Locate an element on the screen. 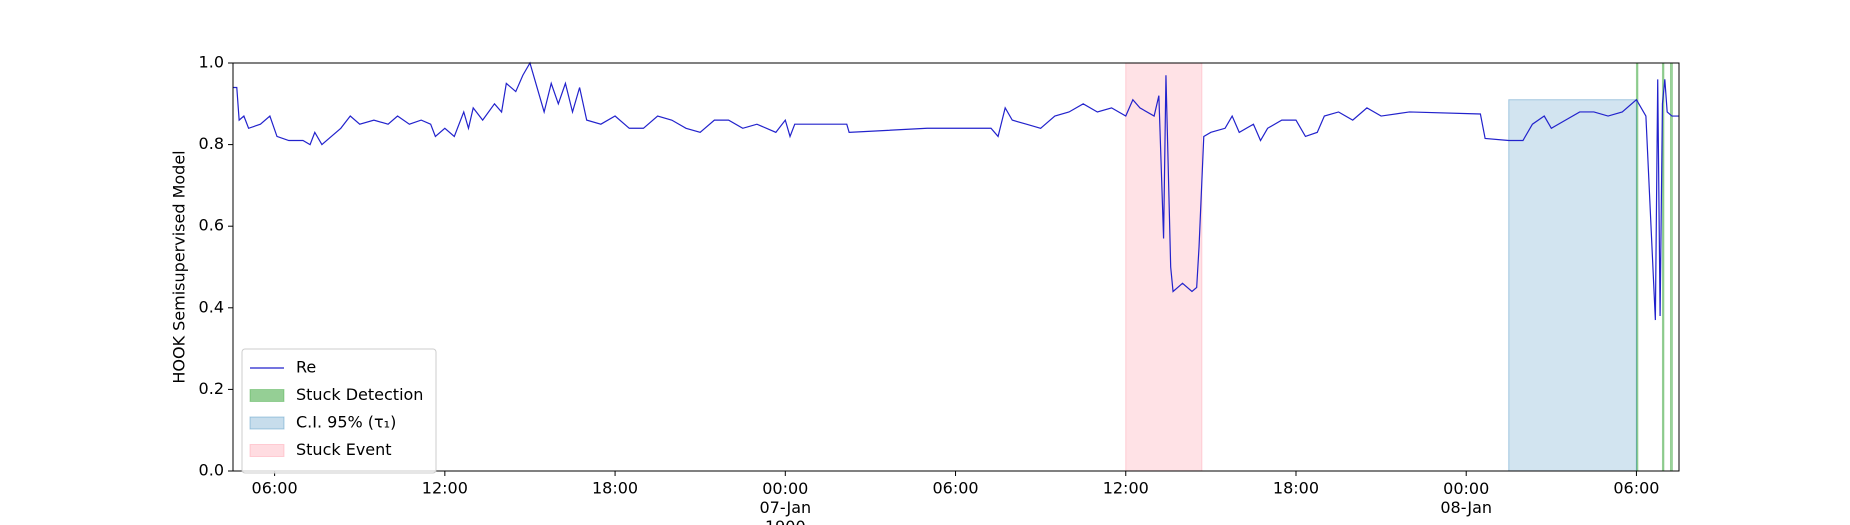  legend-label: C.I. 95% (τ₁) is located at coordinates (346, 422).